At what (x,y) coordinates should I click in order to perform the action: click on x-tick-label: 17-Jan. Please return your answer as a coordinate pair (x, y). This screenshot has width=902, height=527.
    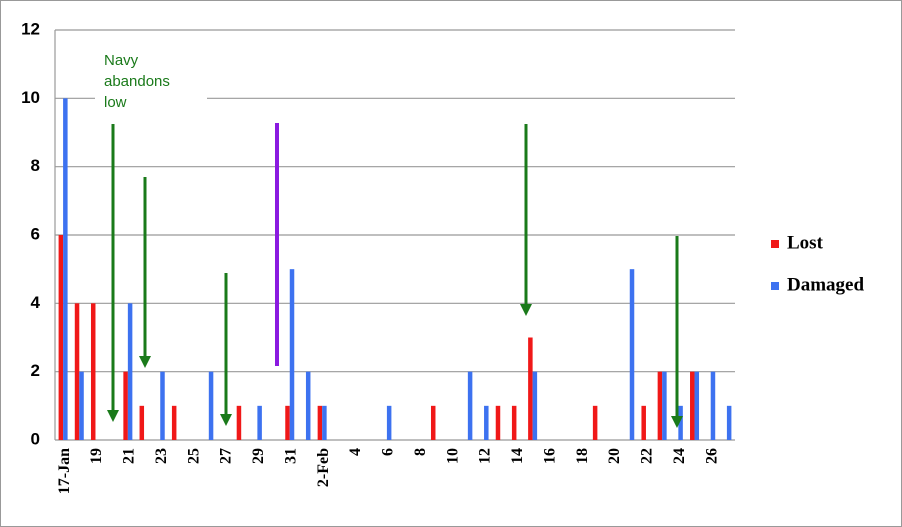
    Looking at the image, I should click on (64, 471).